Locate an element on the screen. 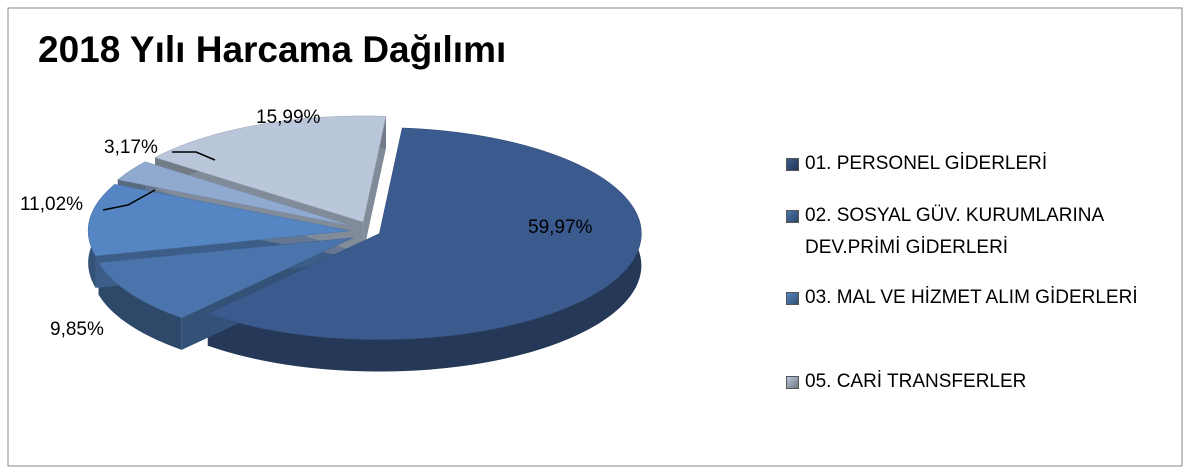 Image resolution: width=1190 pixels, height=475 pixels. legend-label: 05. CARİ TRANSFERLER is located at coordinates (916, 381).